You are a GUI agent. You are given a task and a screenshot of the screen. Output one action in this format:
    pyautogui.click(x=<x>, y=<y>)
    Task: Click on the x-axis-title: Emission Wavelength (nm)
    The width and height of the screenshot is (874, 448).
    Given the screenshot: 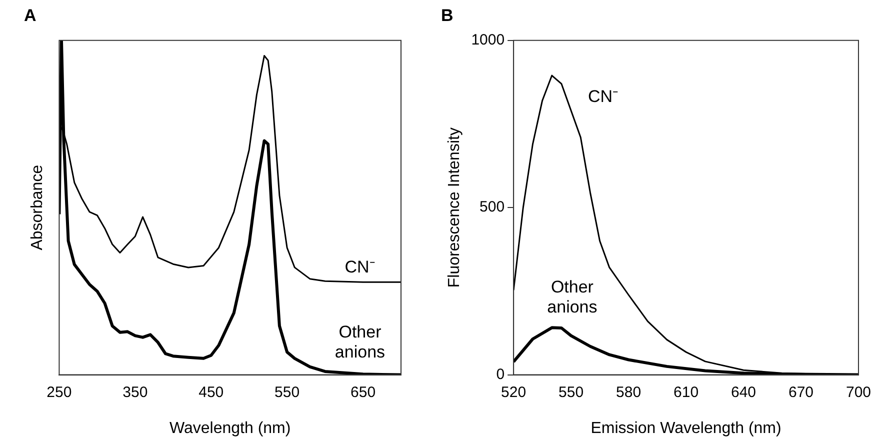 What is the action you would take?
    pyautogui.click(x=686, y=428)
    